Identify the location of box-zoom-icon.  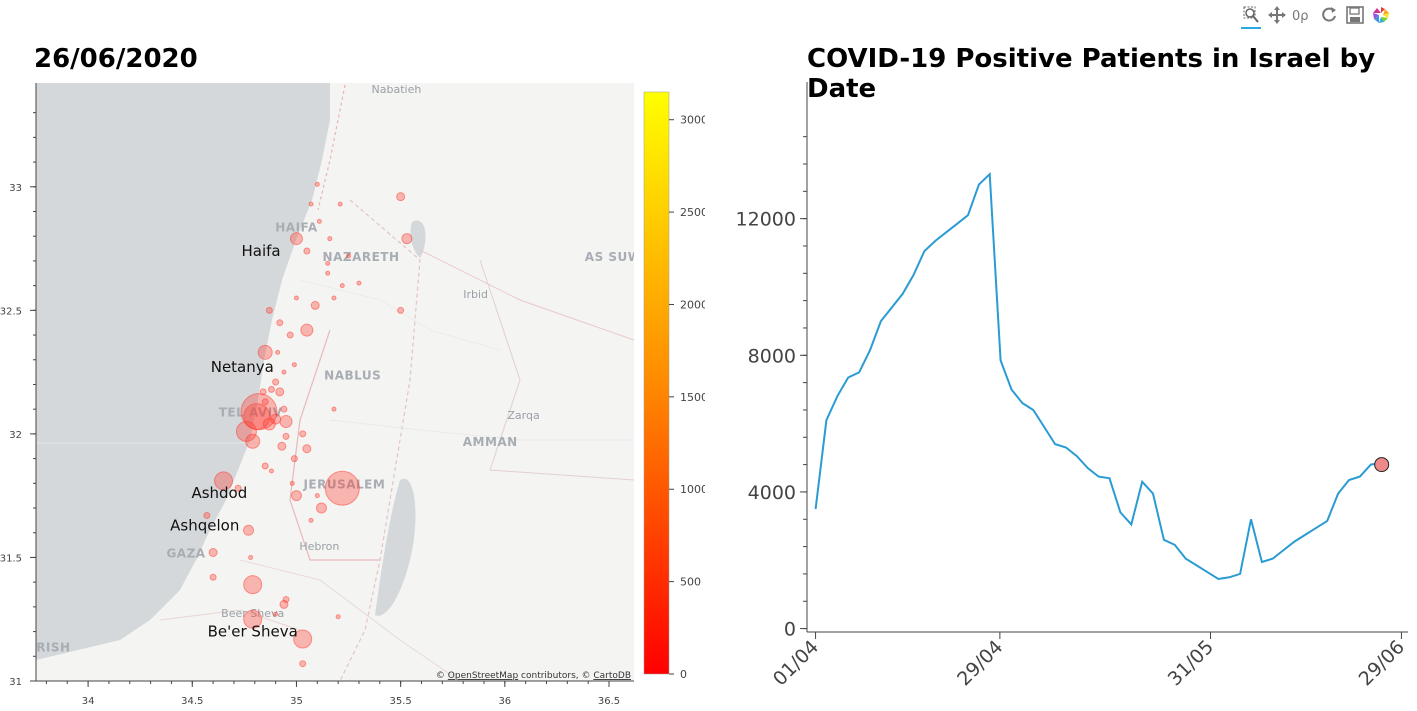
(1251, 16).